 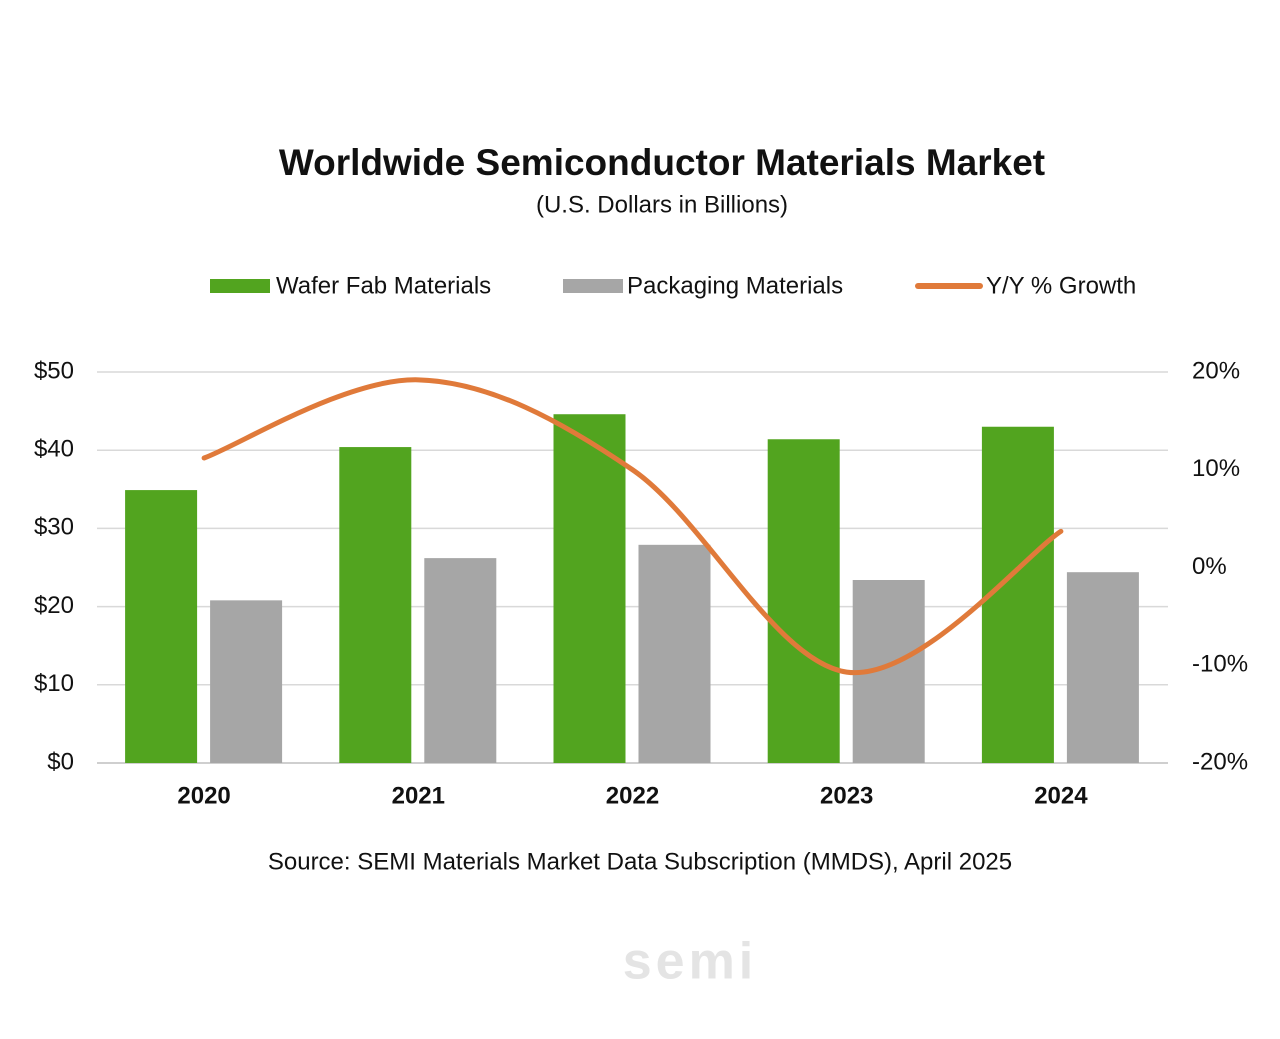 I want to click on y-tick-label: $0, so click(x=60, y=761).